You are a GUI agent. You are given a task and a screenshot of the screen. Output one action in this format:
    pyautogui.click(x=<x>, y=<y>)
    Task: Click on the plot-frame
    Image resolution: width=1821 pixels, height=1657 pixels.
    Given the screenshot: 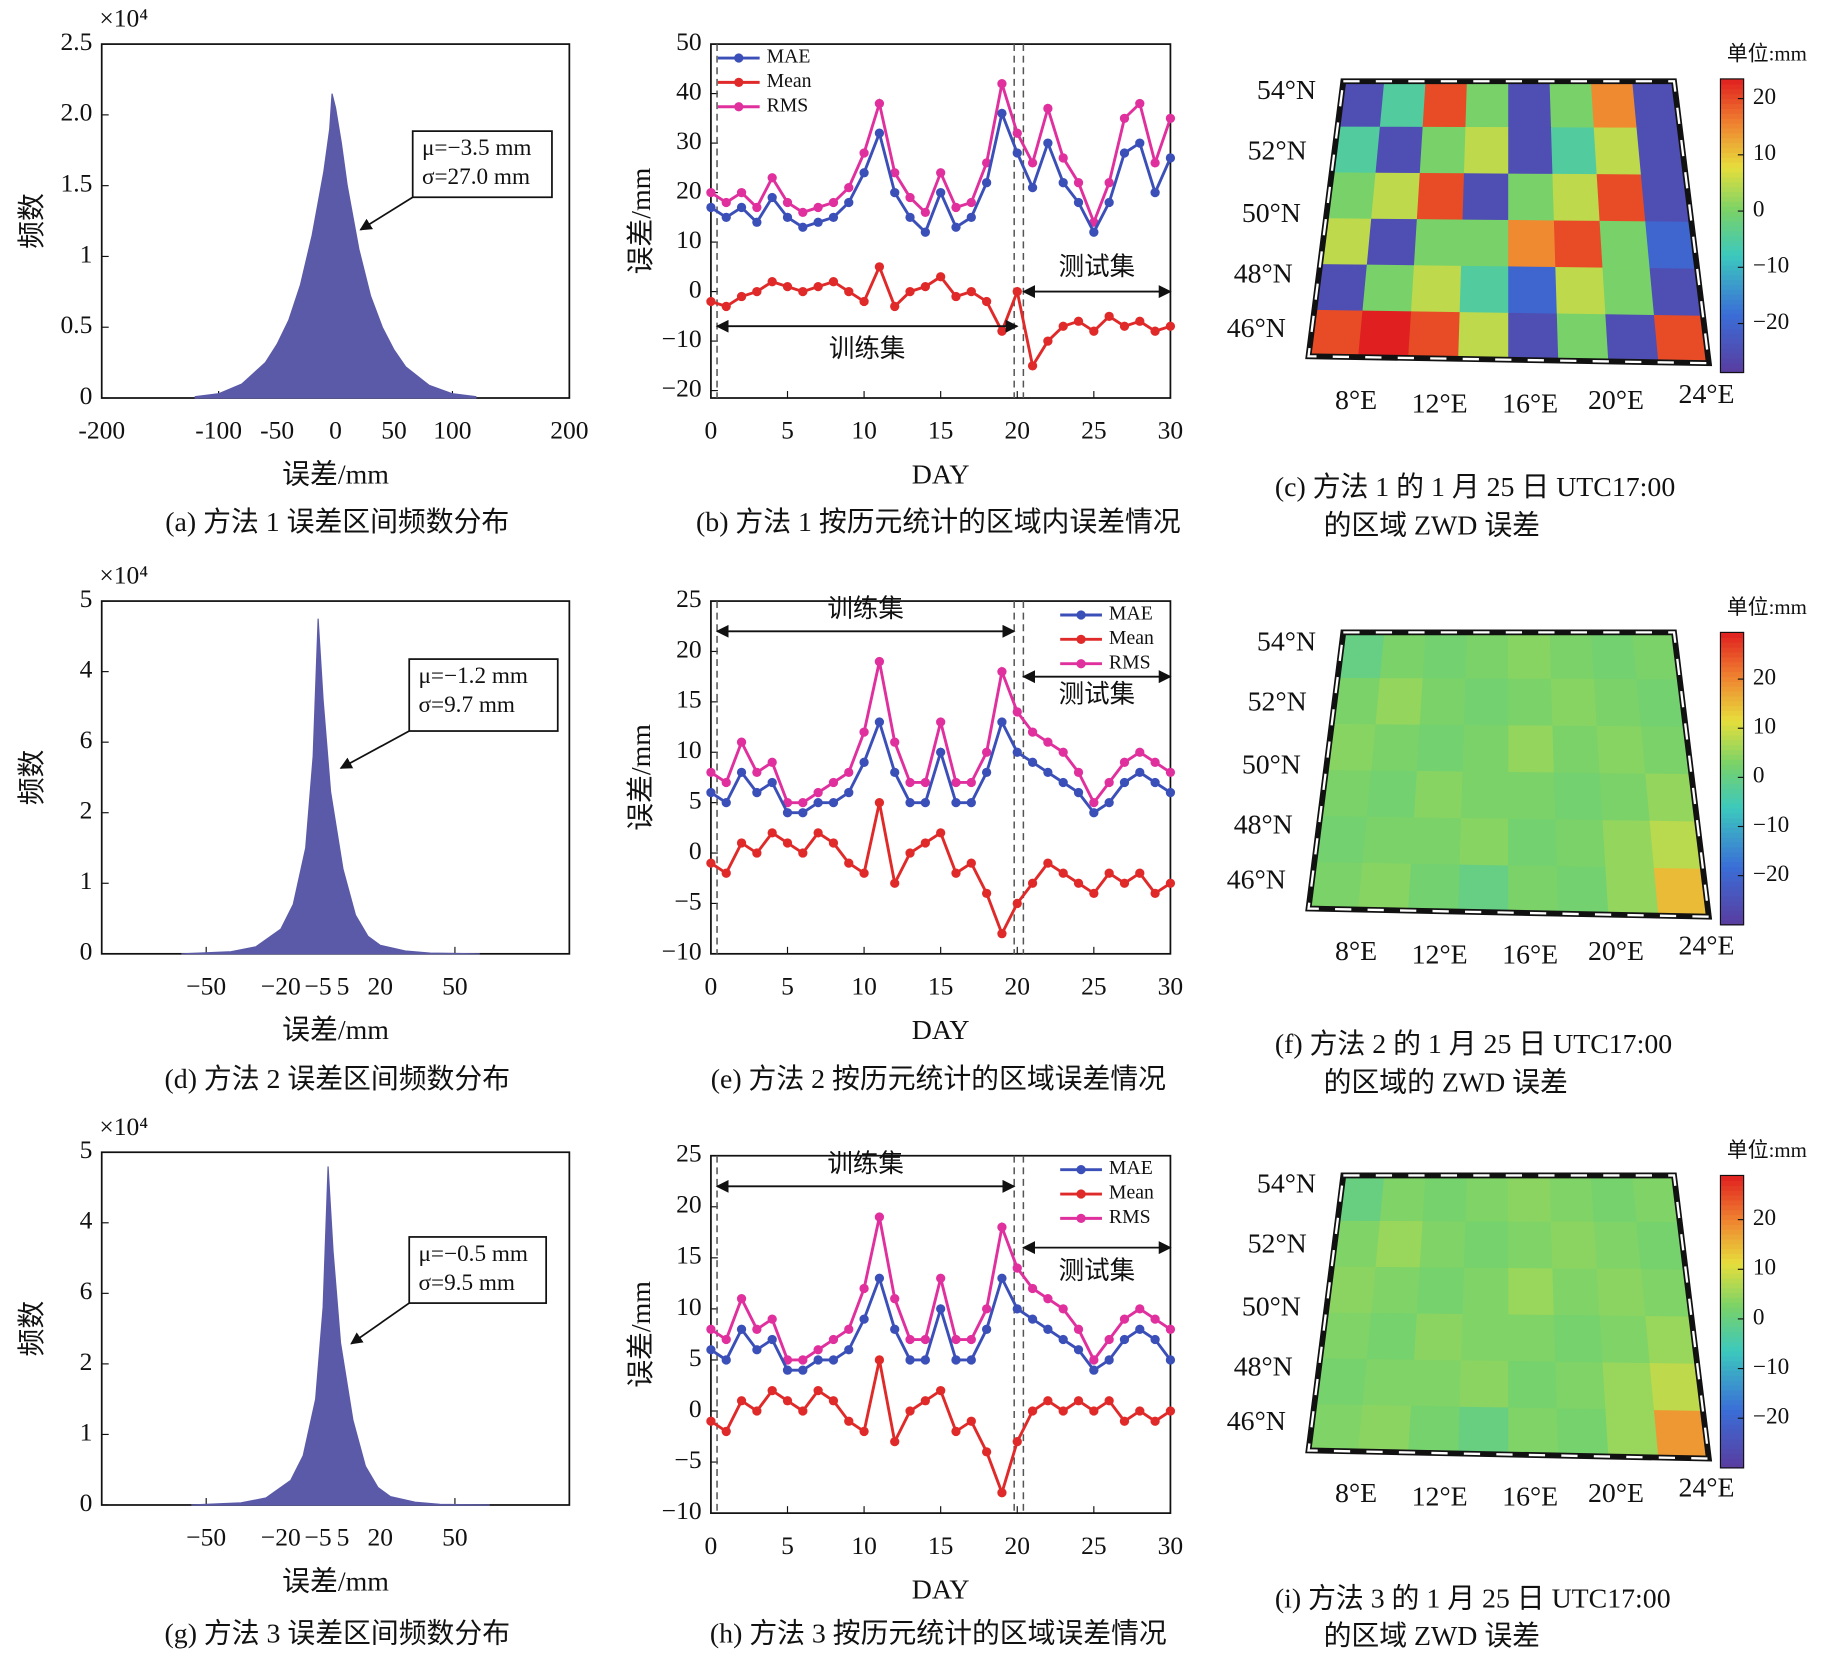 What is the action you would take?
    pyautogui.click(x=941, y=777)
    